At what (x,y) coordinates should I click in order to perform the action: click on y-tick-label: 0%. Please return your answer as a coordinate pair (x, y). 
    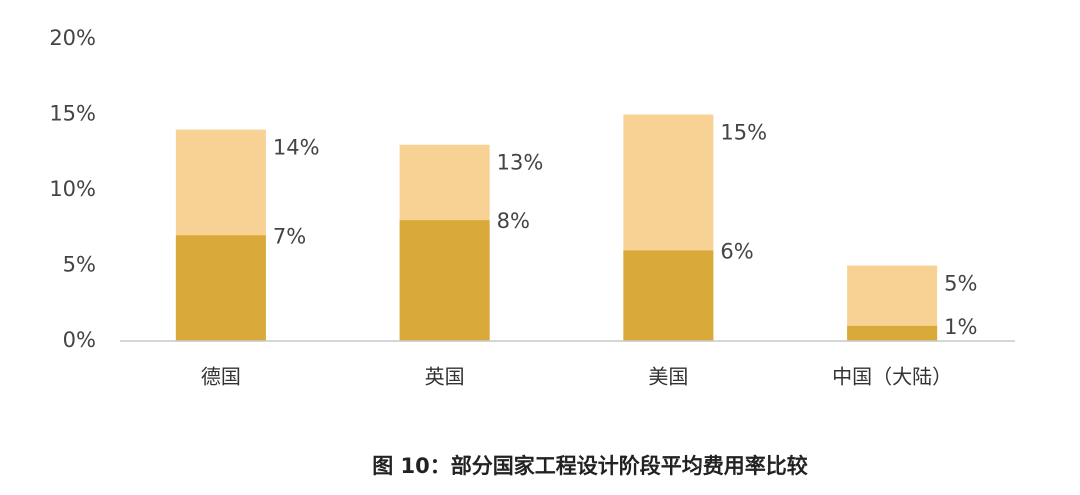
    Looking at the image, I should click on (79, 340).